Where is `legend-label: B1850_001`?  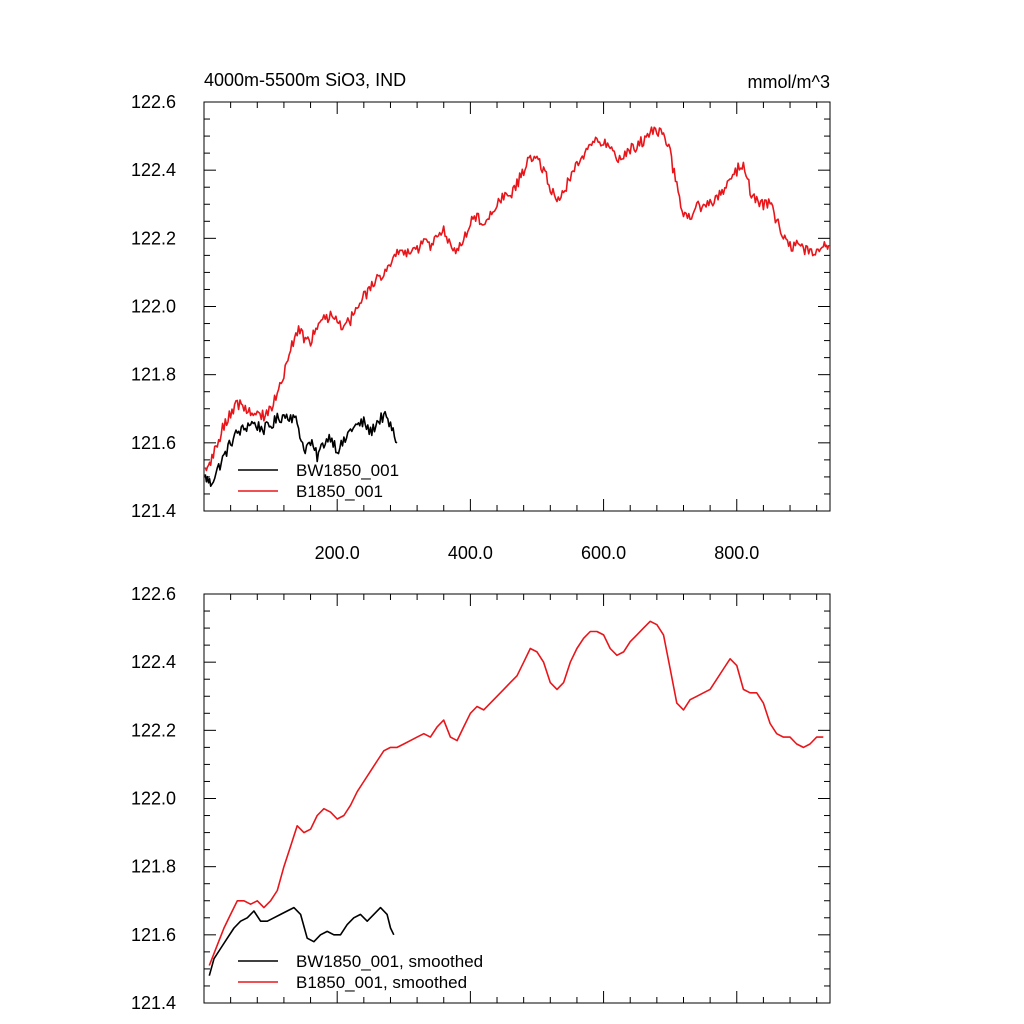
legend-label: B1850_001 is located at coordinates (339, 491).